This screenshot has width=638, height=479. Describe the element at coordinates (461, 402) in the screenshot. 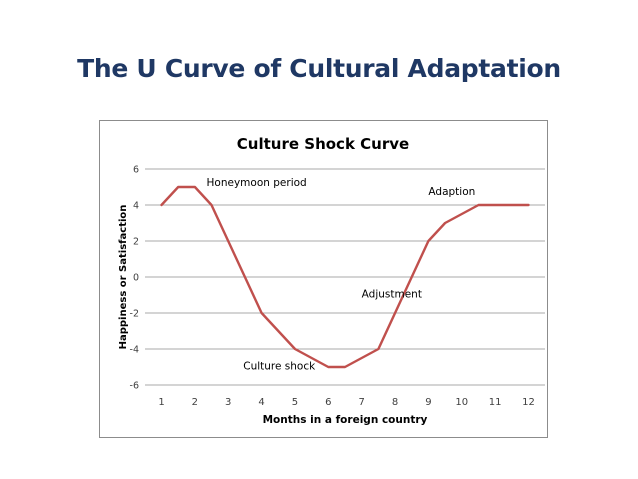

I see `x-tick-label: 10` at that location.